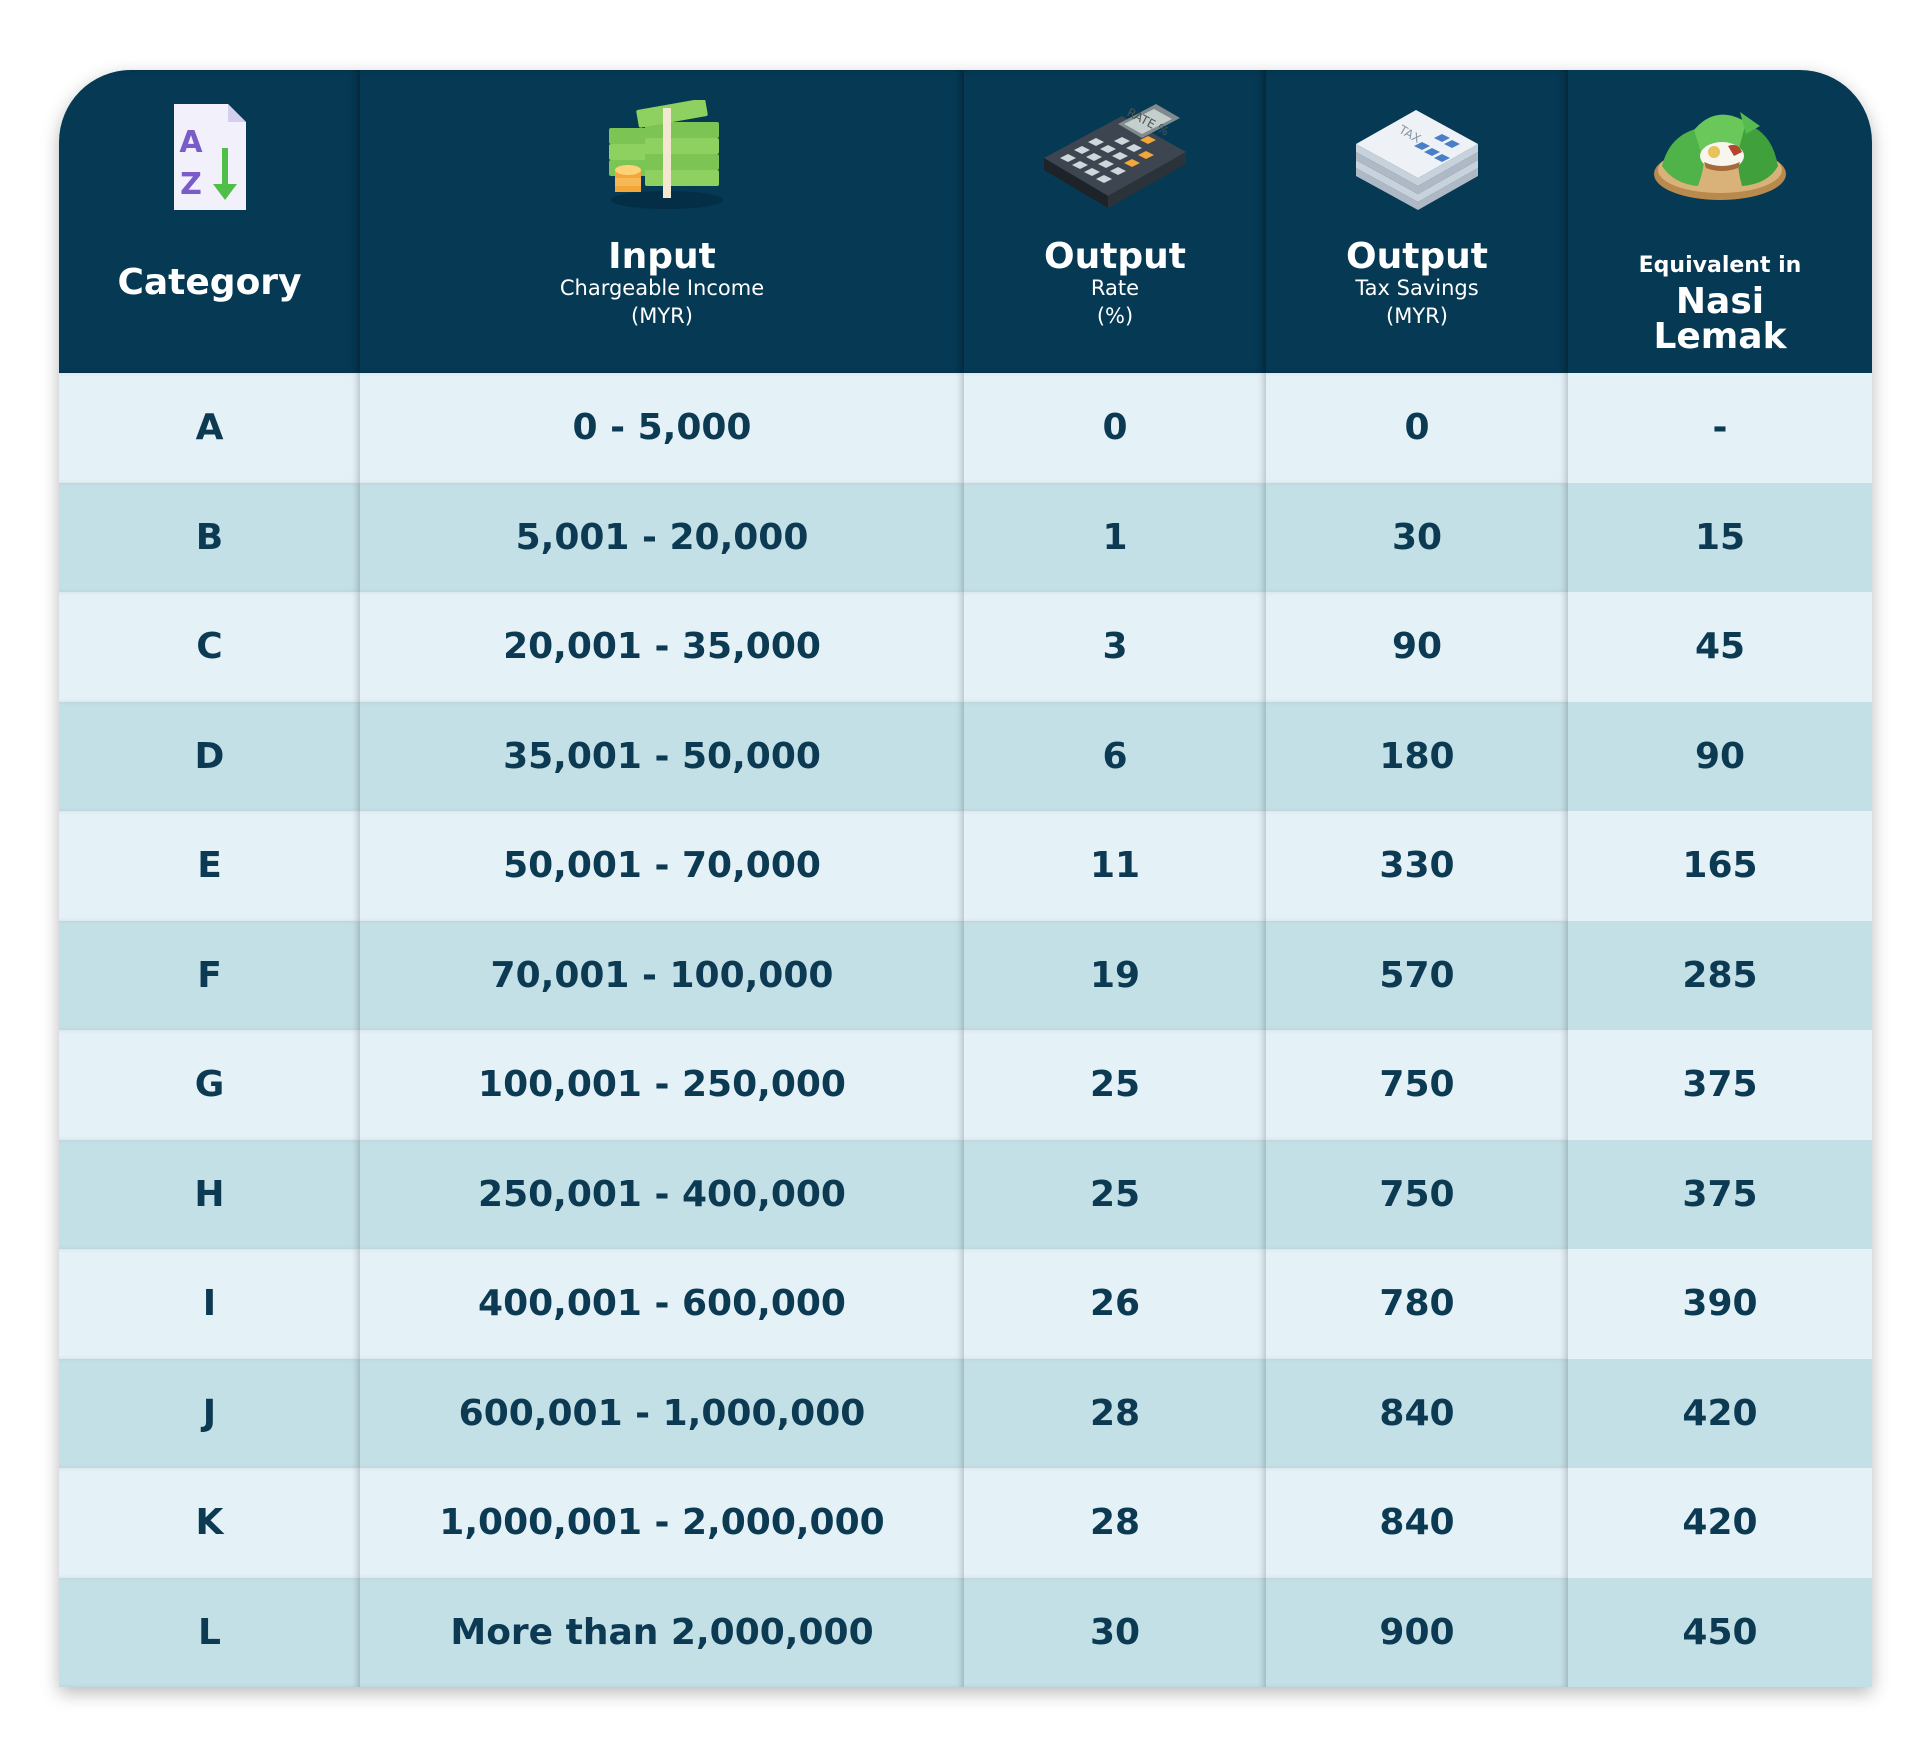  I want to click on header-nasi-title-line1: Nasi, so click(1720, 301).